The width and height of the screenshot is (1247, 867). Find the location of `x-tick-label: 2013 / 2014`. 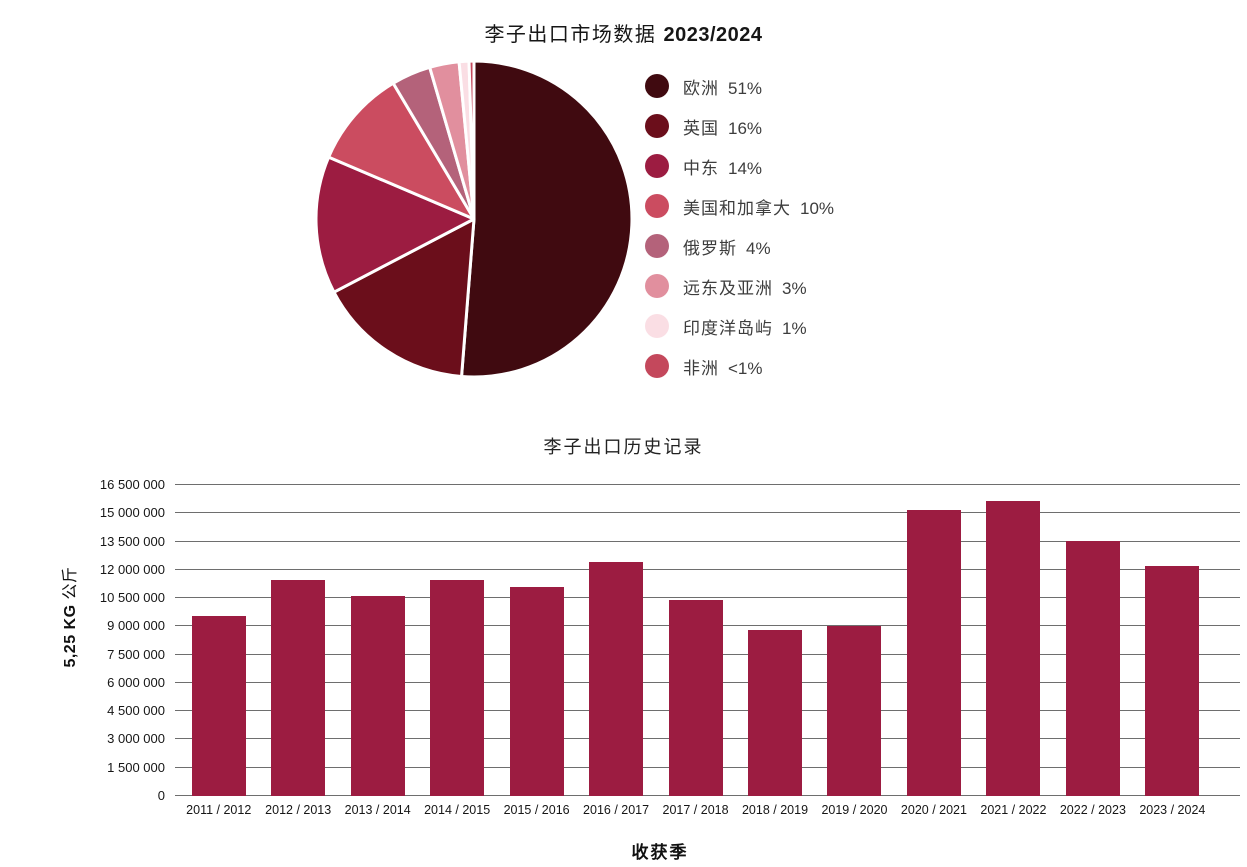

x-tick-label: 2013 / 2014 is located at coordinates (377, 810).